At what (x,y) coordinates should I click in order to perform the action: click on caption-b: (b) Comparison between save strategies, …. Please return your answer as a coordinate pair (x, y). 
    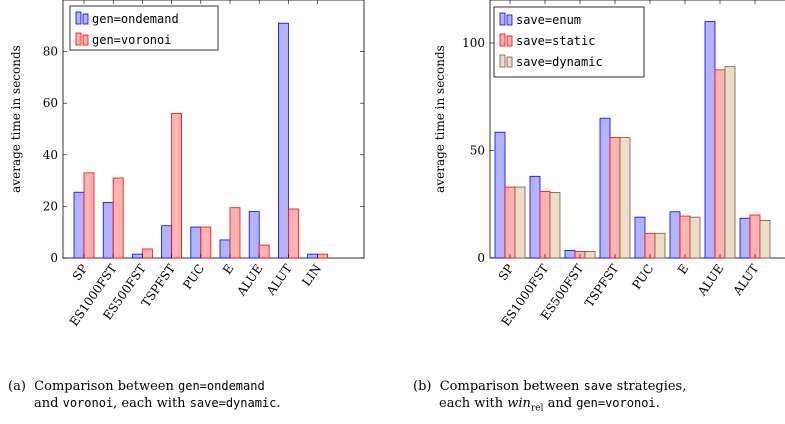
    Looking at the image, I should click on (550, 396).